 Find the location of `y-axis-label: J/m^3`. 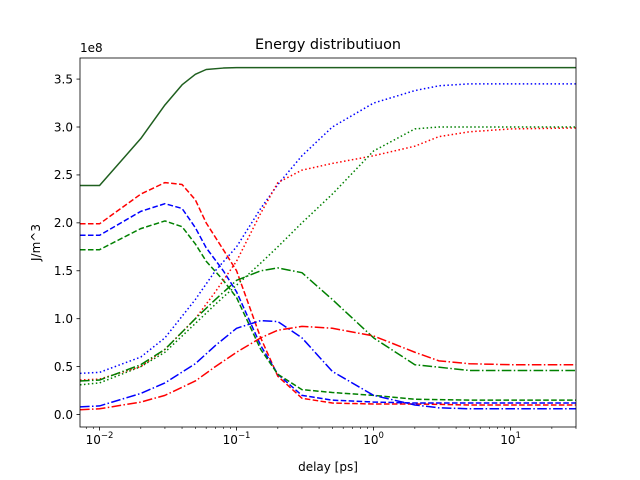

y-axis-label: J/m^3 is located at coordinates (36, 243).